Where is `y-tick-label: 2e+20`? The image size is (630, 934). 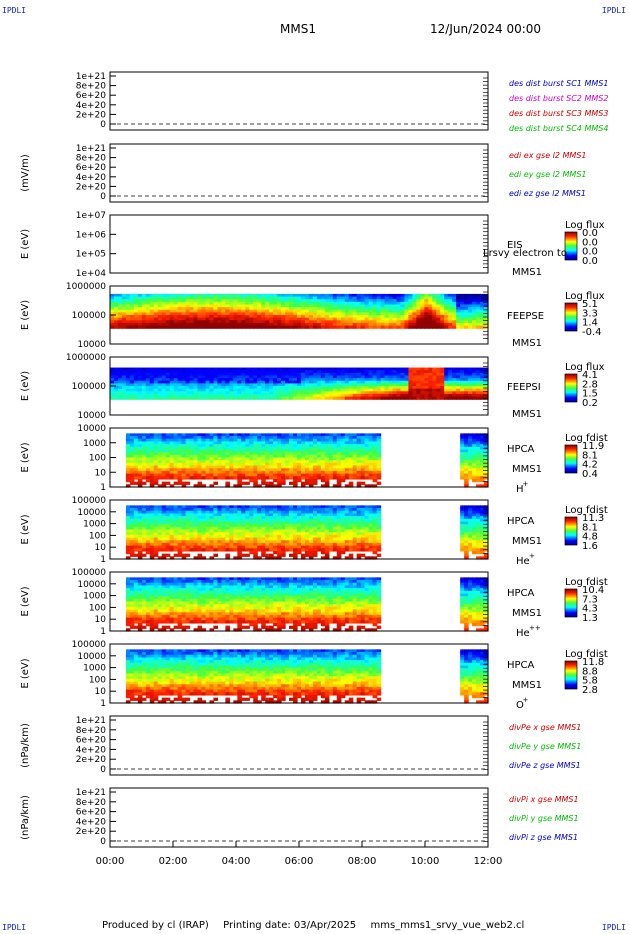 y-tick-label: 2e+20 is located at coordinates (91, 187).